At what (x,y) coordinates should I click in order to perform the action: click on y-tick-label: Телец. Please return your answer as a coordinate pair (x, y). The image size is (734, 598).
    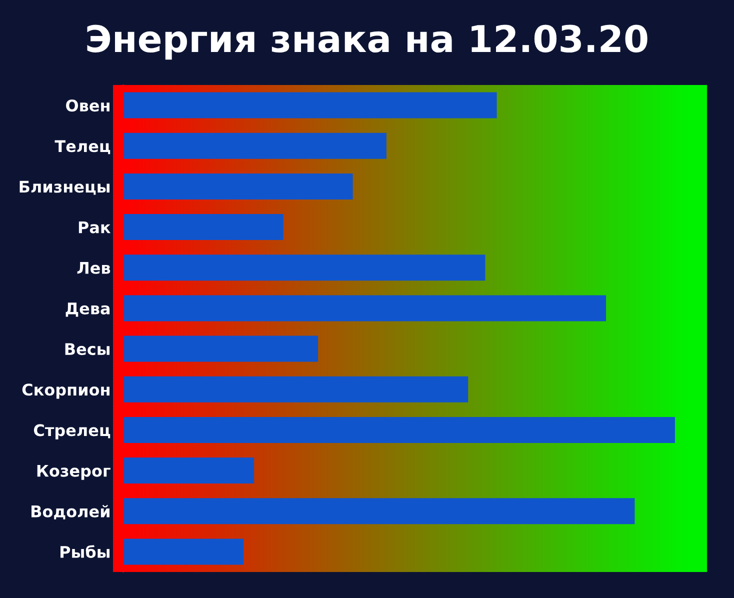
    Looking at the image, I should click on (82, 147).